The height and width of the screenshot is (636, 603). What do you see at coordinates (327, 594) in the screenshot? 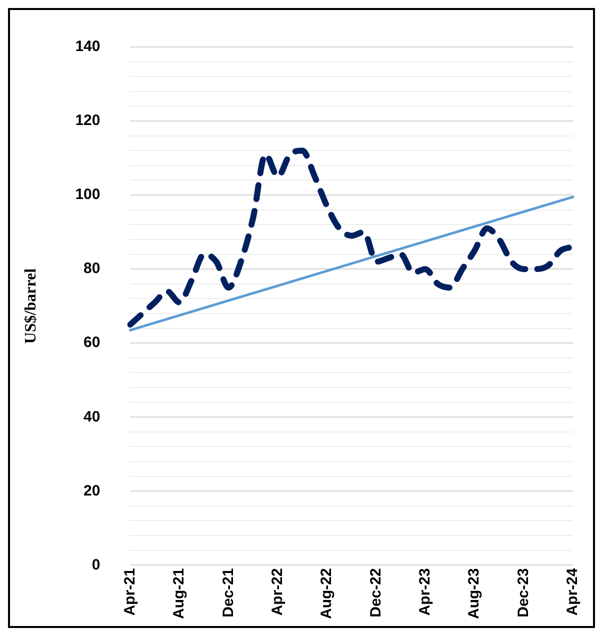
I see `x-tick-label: Aug-22` at bounding box center [327, 594].